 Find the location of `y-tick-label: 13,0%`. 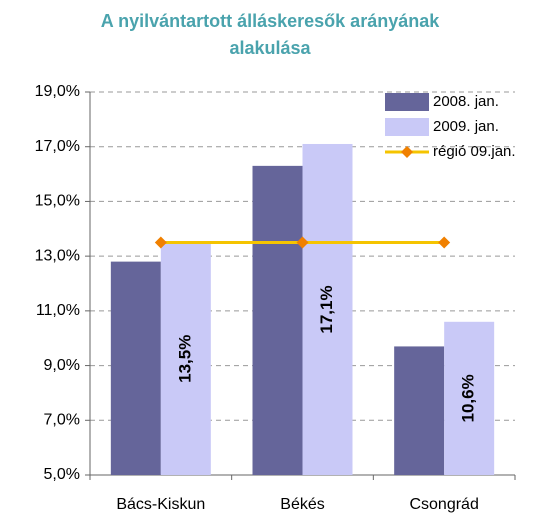

y-tick-label: 13,0% is located at coordinates (57, 255).